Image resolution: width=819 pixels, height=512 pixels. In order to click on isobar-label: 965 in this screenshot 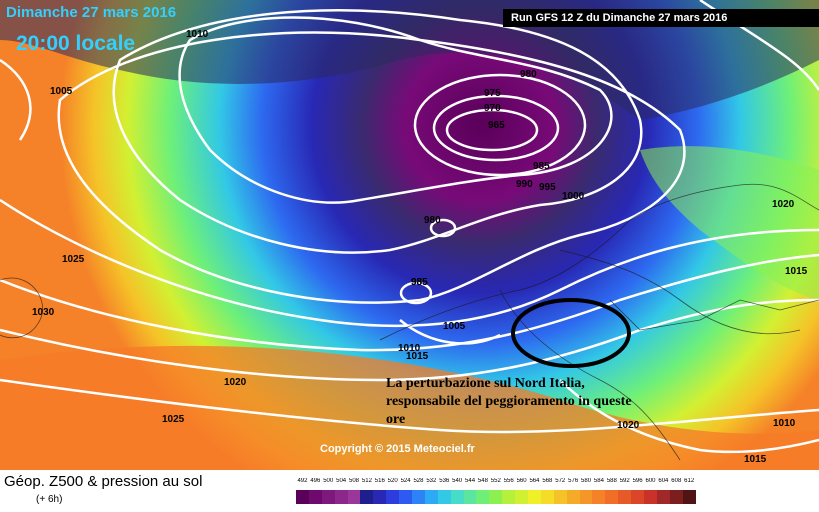, I will do `click(496, 125)`.